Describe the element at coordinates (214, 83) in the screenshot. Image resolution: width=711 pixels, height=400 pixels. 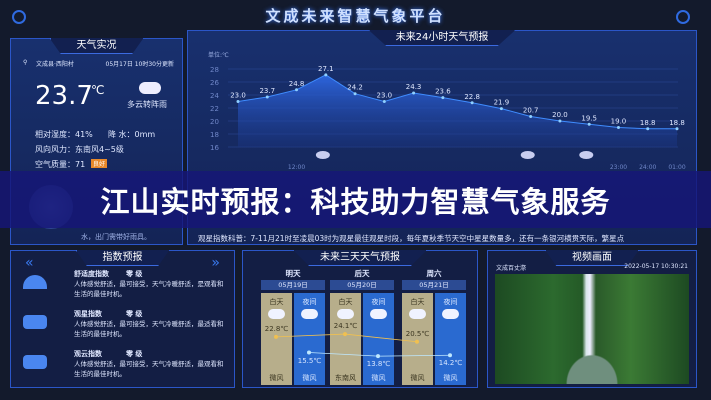
I see `y-tick-label: 26` at that location.